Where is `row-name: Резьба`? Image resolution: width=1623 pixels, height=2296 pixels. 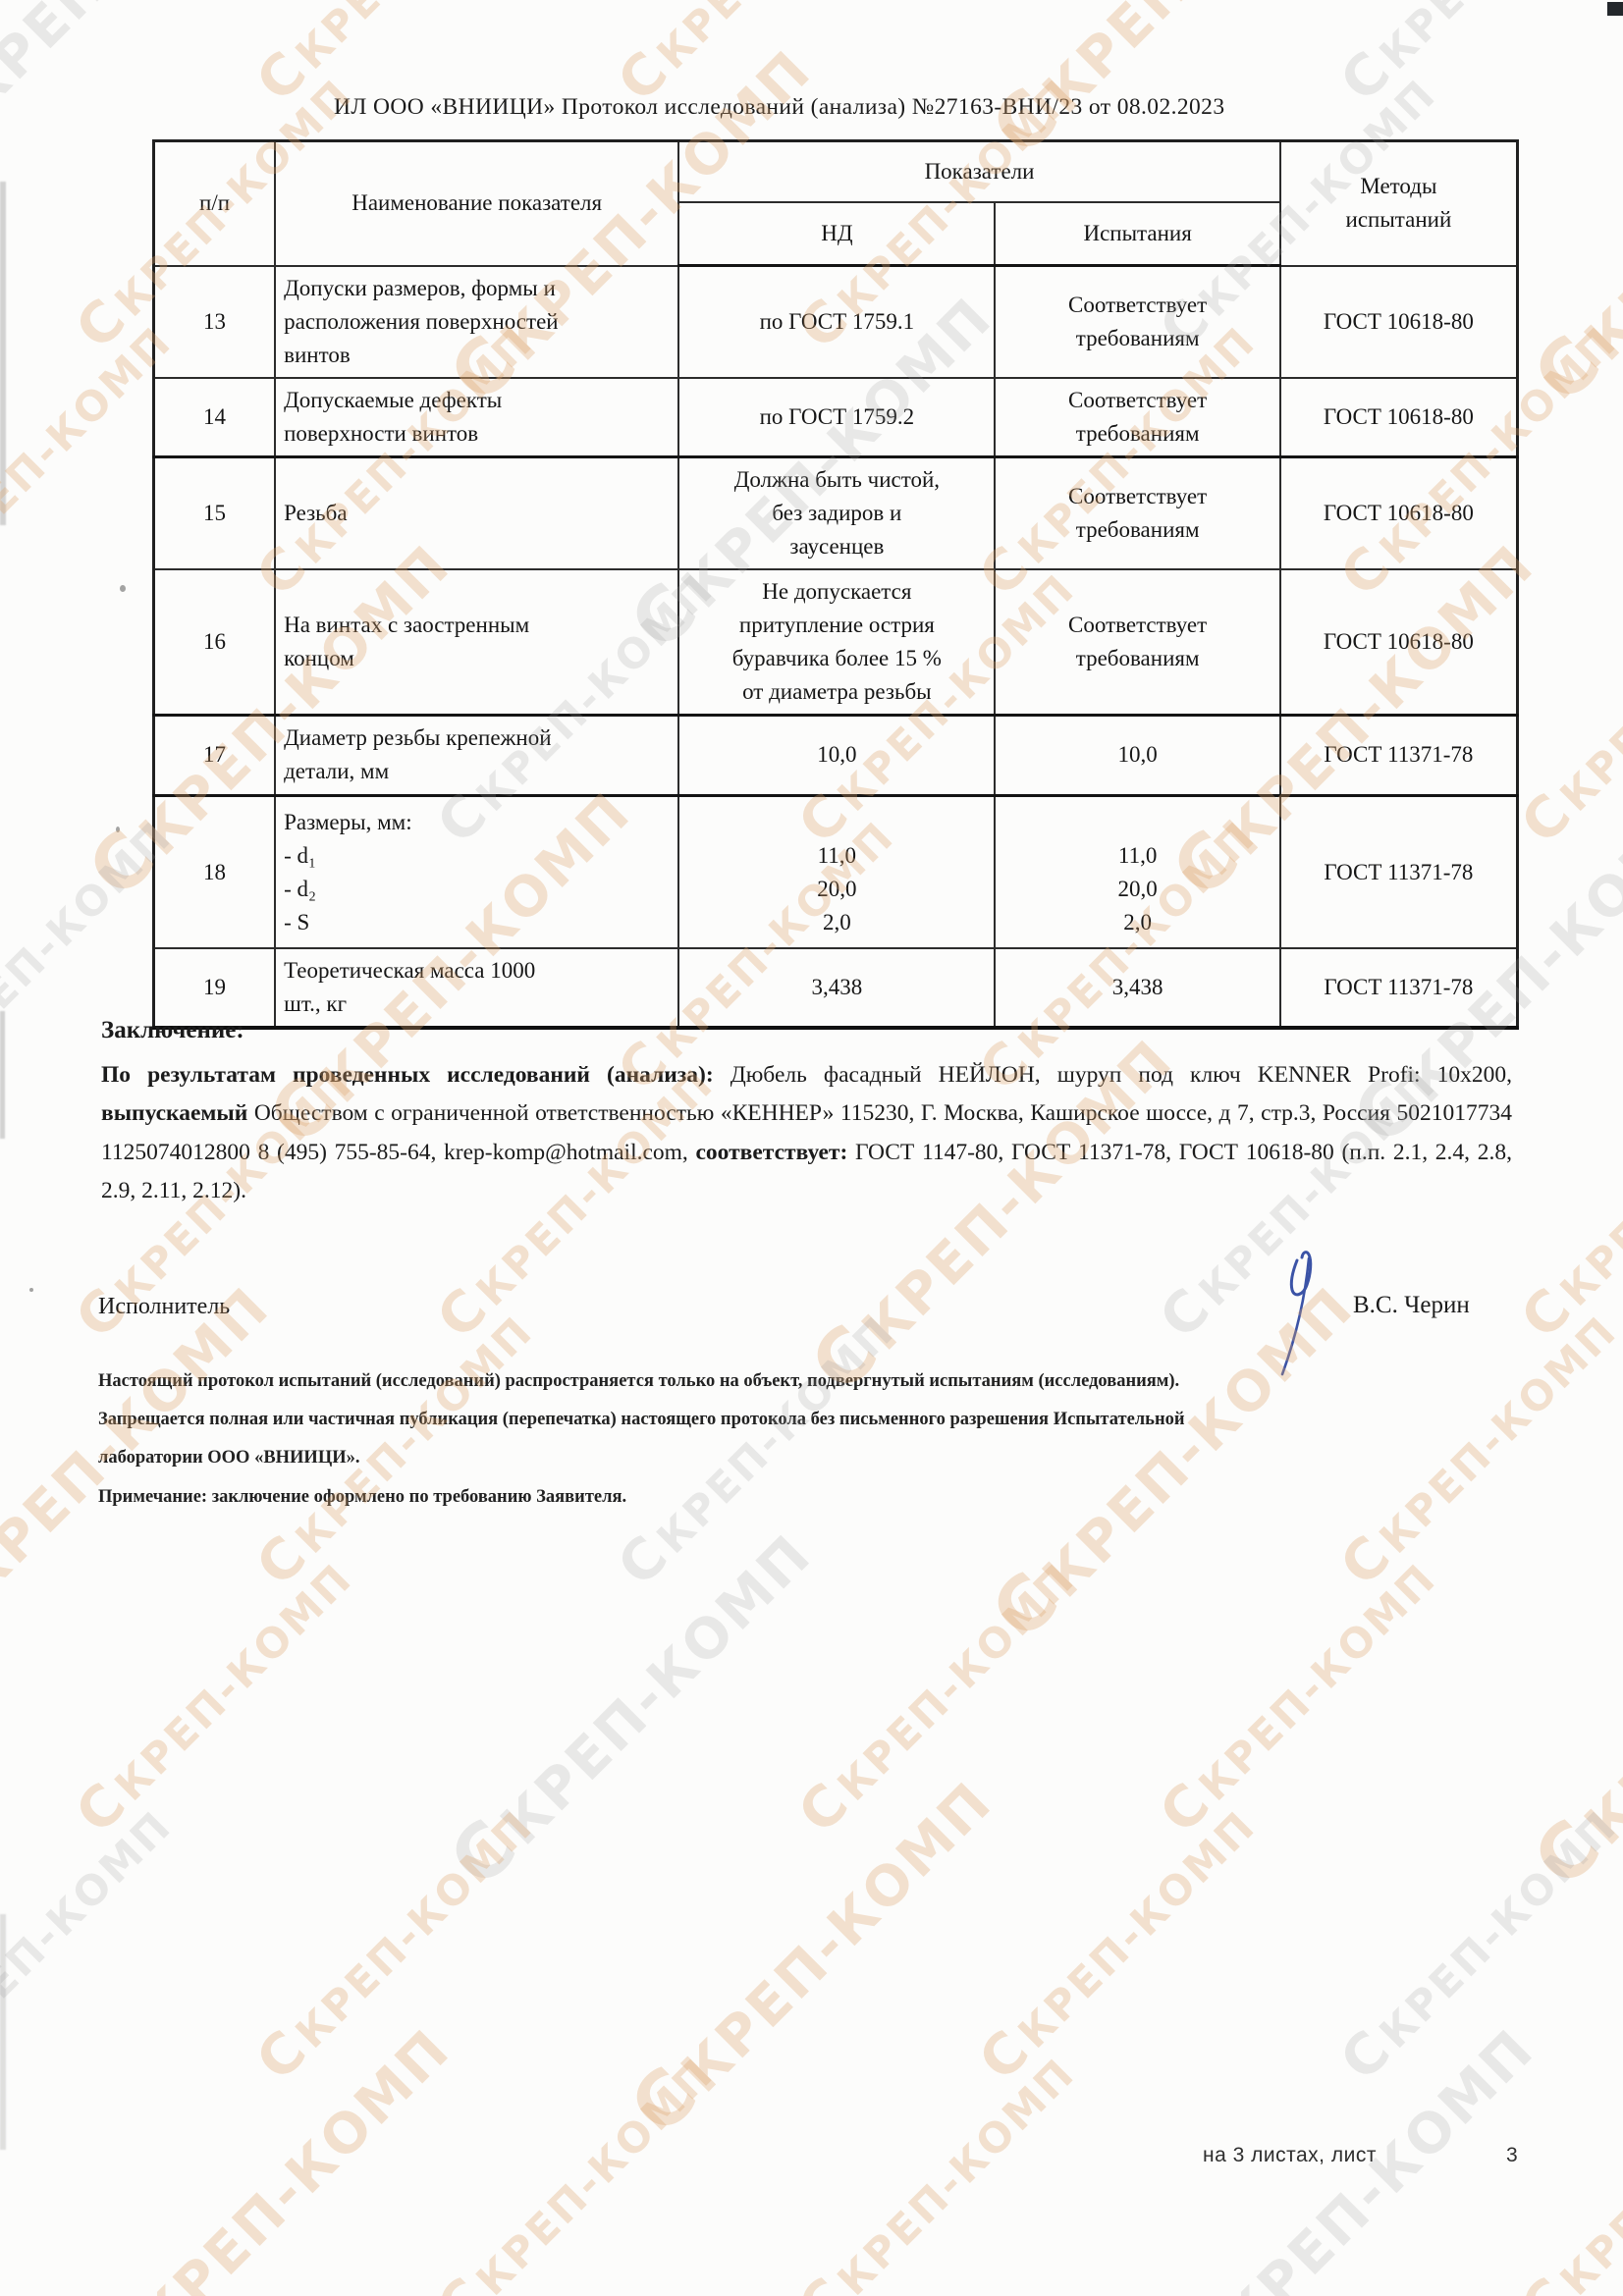 row-name: Резьба is located at coordinates (477, 512).